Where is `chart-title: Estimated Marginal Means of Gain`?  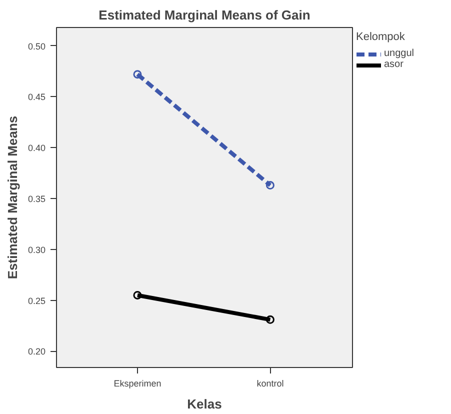
chart-title: Estimated Marginal Means of Gain is located at coordinates (204, 15).